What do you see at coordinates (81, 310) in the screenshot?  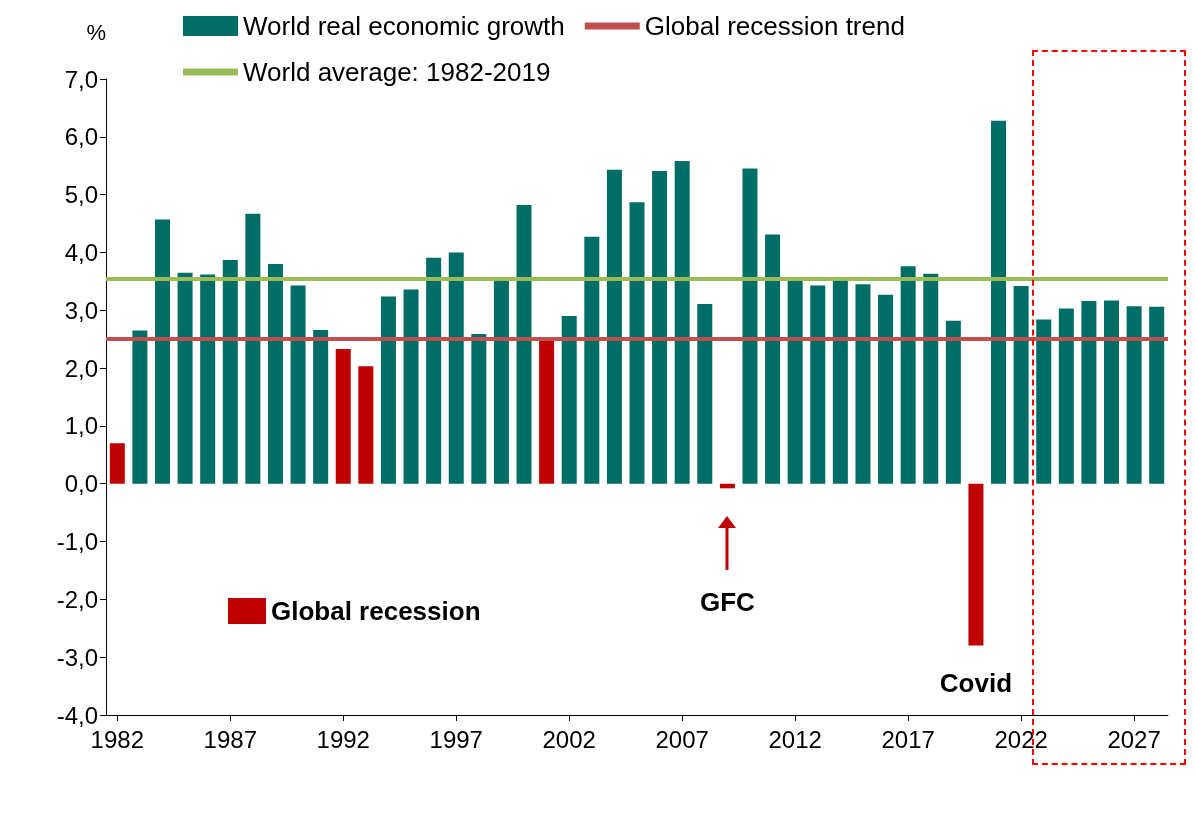 I see `y-tick-label: 3,0` at bounding box center [81, 310].